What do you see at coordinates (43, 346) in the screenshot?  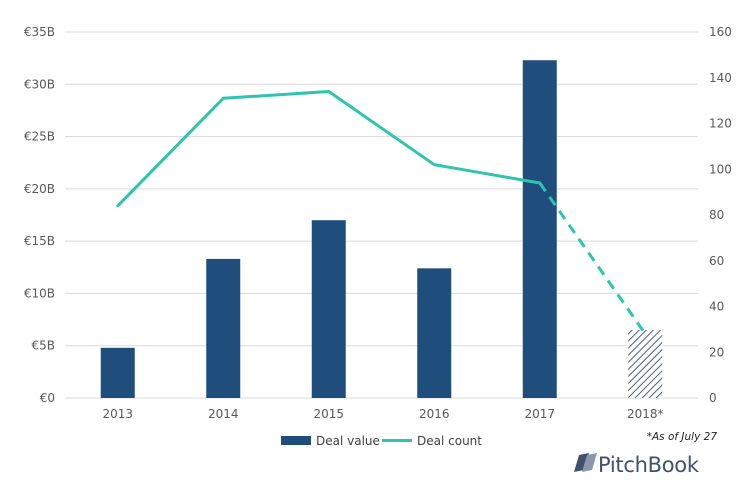 I see `left-tick-label: €5B` at bounding box center [43, 346].